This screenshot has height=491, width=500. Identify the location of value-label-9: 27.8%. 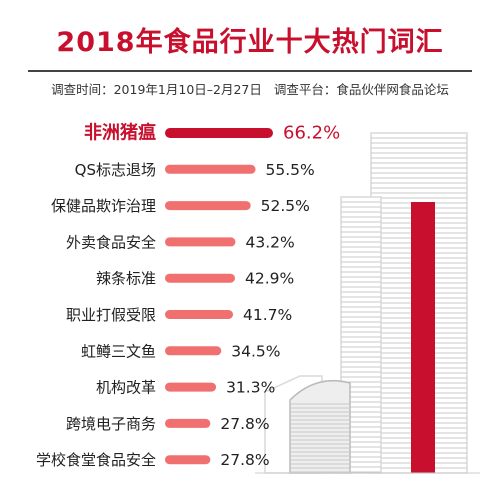
(244, 424).